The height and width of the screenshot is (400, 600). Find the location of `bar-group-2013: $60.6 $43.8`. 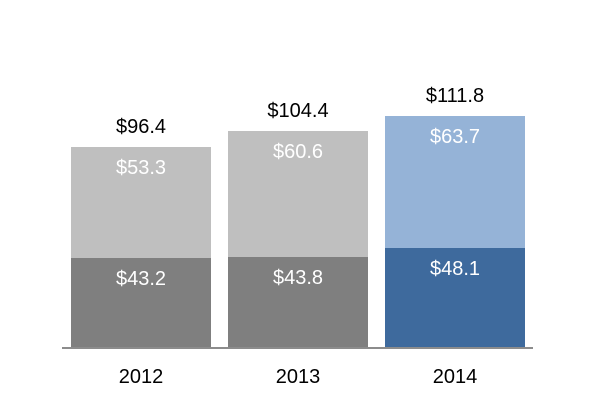

bar-group-2013: $60.6 $43.8 is located at coordinates (298, 239).